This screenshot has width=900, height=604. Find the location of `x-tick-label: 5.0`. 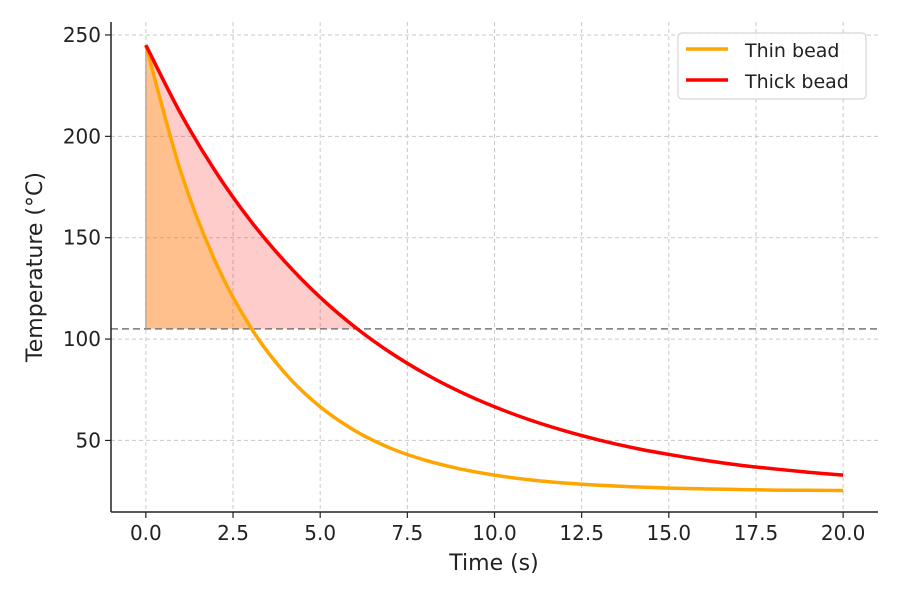

x-tick-label: 5.0 is located at coordinates (320, 533).